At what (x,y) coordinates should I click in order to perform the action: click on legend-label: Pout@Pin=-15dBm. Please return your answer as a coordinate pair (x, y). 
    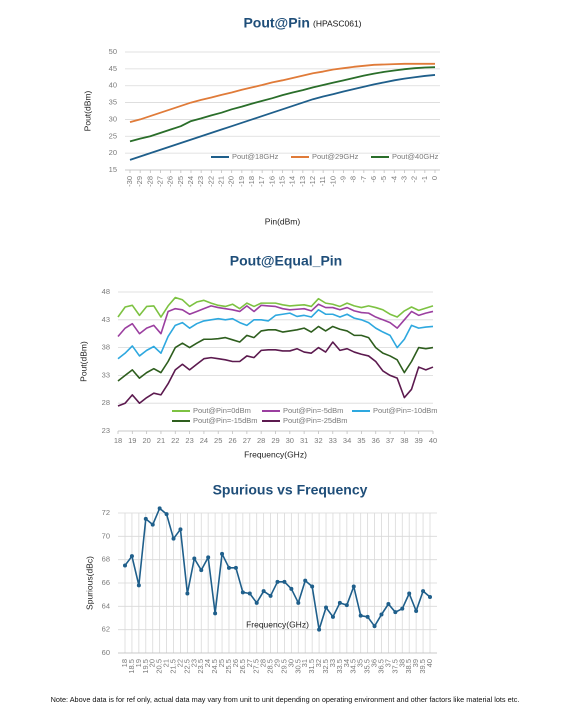
    Looking at the image, I should click on (225, 420).